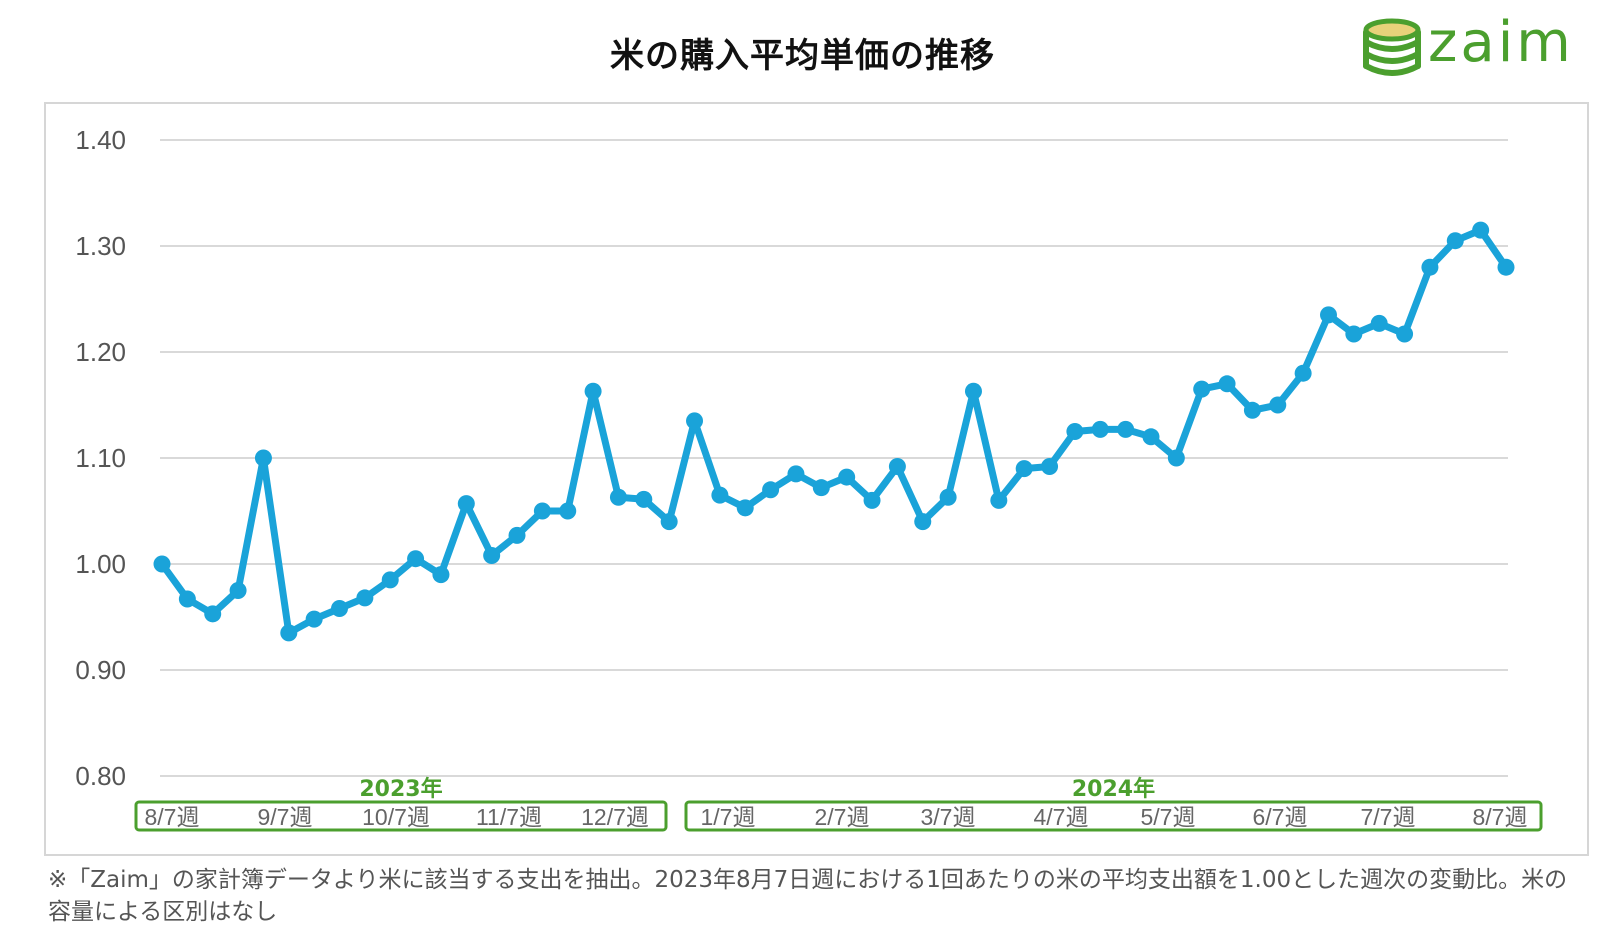 The image size is (1605, 946). Describe the element at coordinates (100, 140) in the screenshot. I see `y-tick-label: 1.40` at that location.